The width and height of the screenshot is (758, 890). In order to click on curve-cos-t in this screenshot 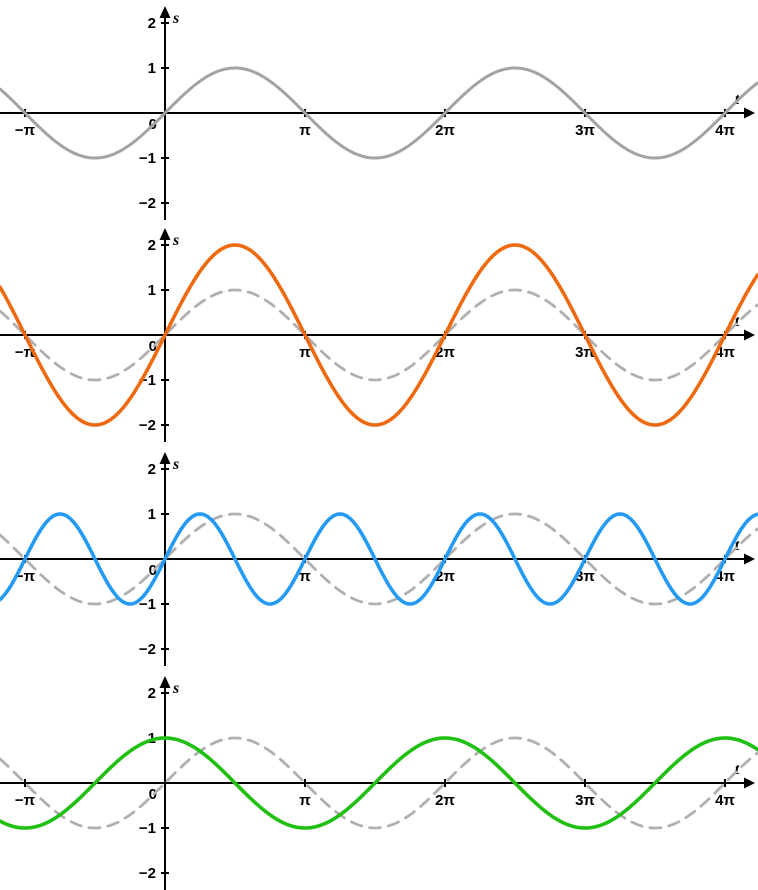, I will do `click(379, 783)`.